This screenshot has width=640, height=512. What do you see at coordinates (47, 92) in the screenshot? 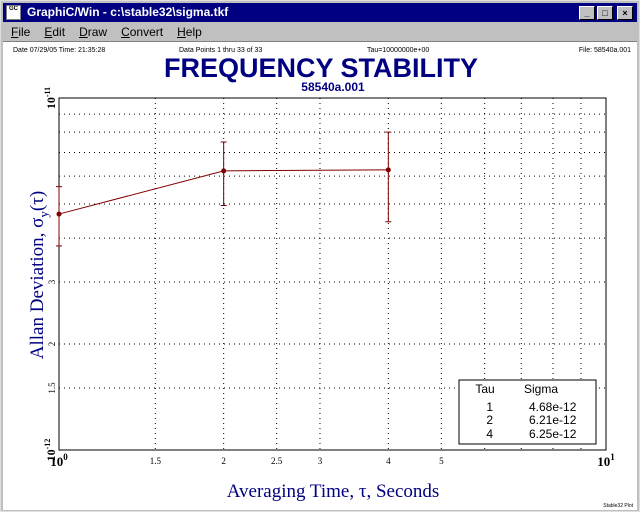
I see `y-tick-exponent-4: -11` at bounding box center [47, 92].